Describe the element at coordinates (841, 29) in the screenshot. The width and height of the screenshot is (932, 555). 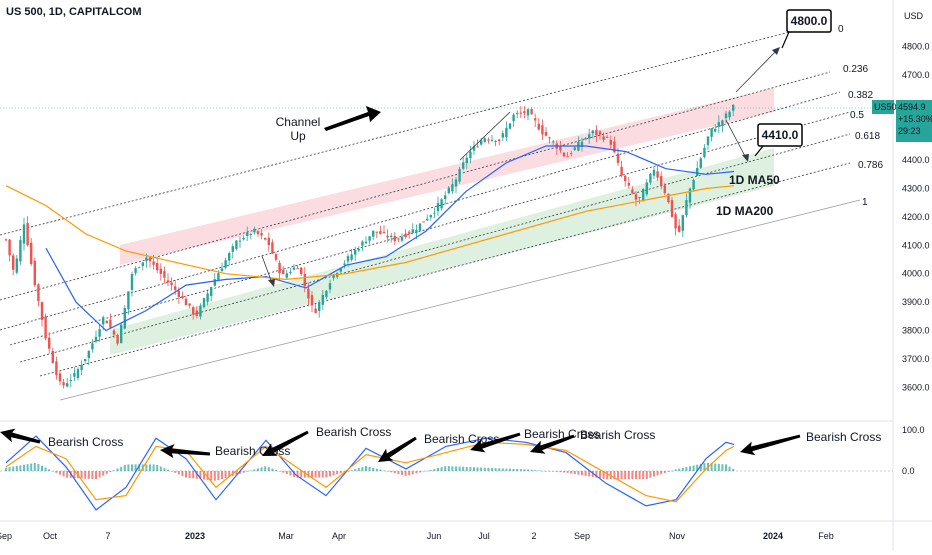
I see `fib-label-0: 0` at that location.